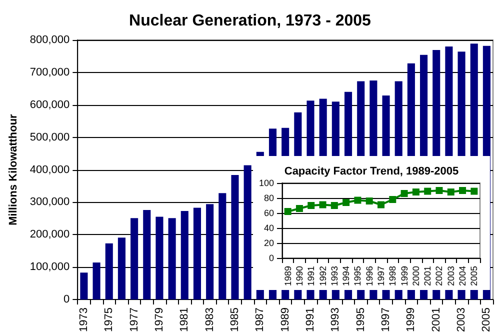 The height and width of the screenshot is (335, 500). Describe the element at coordinates (260, 320) in the screenshot. I see `x-tick-label: 1987` at that location.